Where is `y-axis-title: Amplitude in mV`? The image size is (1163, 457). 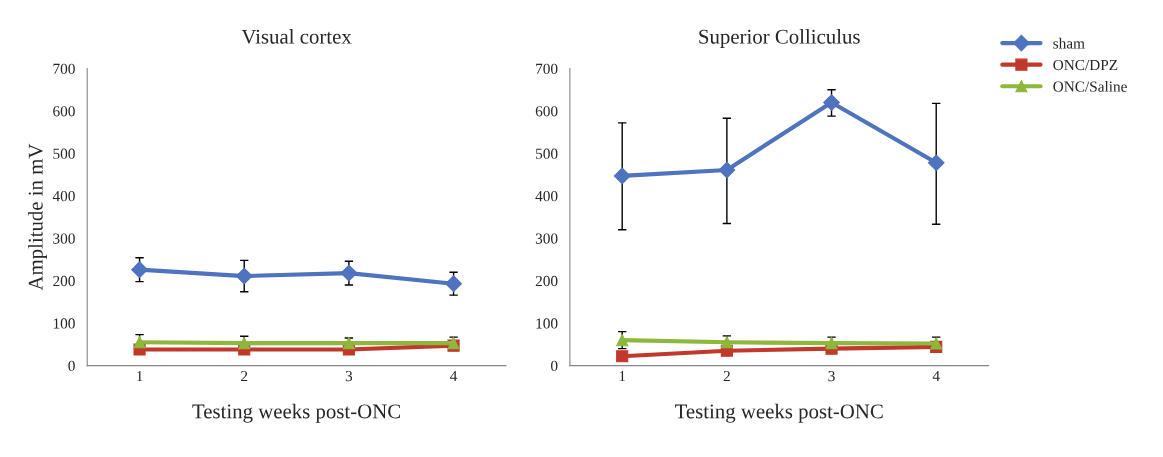 y-axis-title: Amplitude in mV is located at coordinates (37, 217).